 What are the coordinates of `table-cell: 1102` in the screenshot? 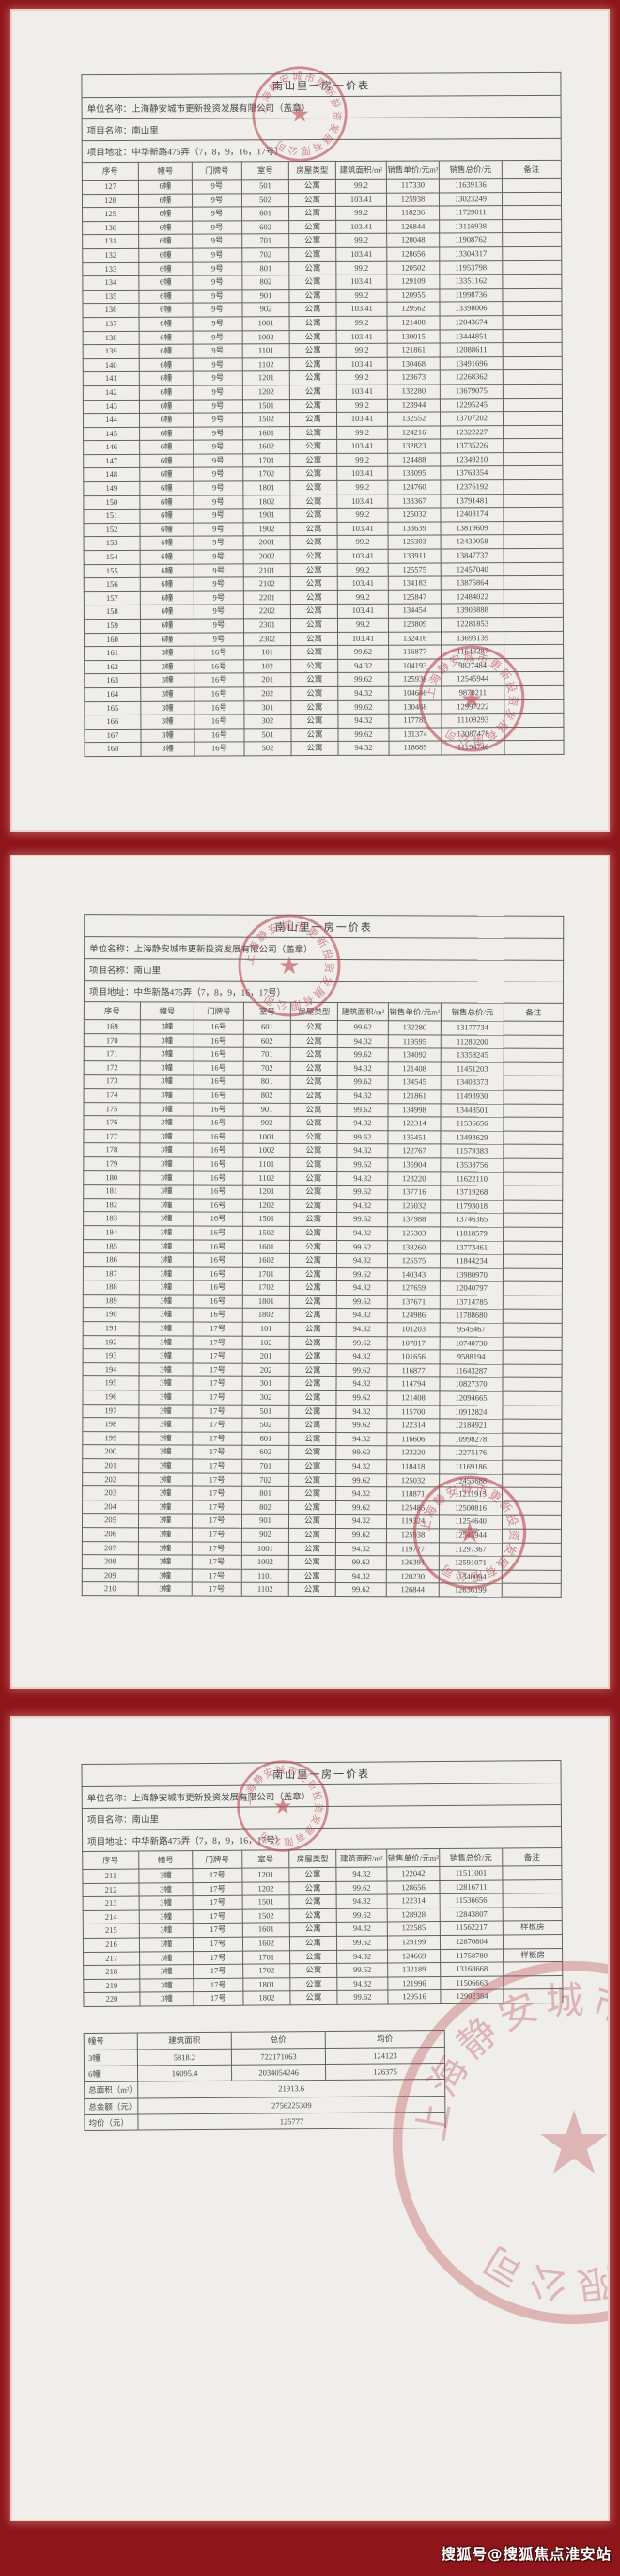 It's located at (266, 365).